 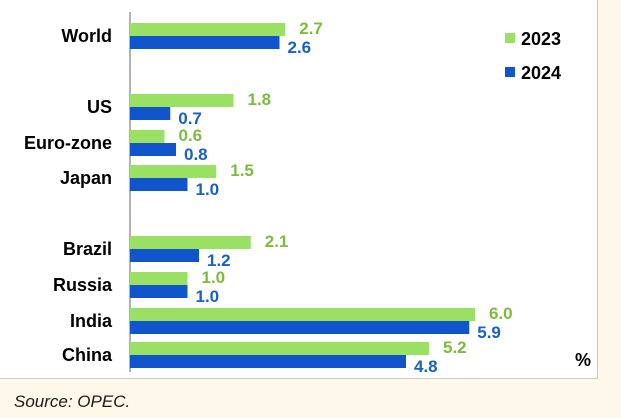 I want to click on value-label-2023-russia: 1.0, so click(x=214, y=277).